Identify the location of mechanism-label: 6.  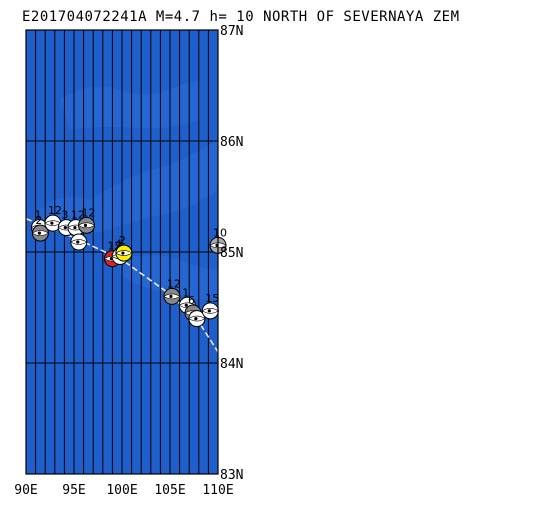
(191, 300).